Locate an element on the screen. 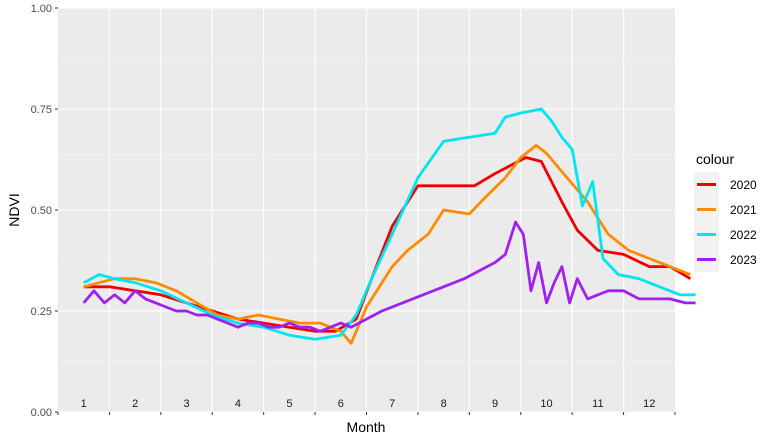 Image resolution: width=773 pixels, height=442 pixels. legend: colour 2020 2021 2022 2023 is located at coordinates (725, 211).